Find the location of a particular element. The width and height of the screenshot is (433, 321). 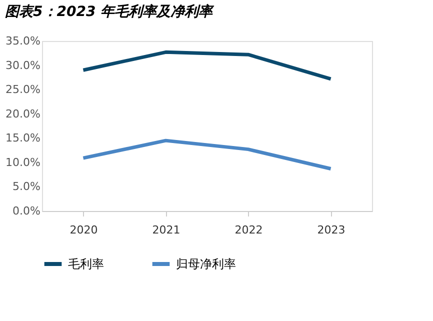

x-tick-label: 2021 is located at coordinates (166, 230).